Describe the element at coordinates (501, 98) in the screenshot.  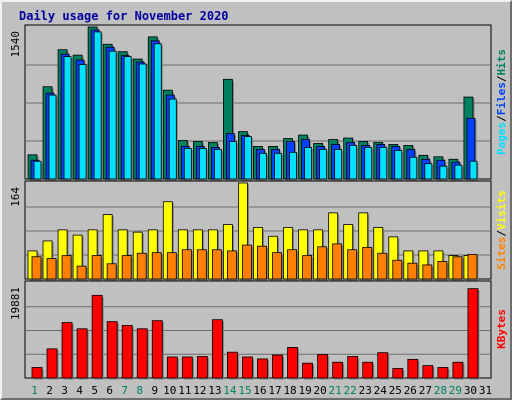
I see `legend-entry-files: Files` at that location.